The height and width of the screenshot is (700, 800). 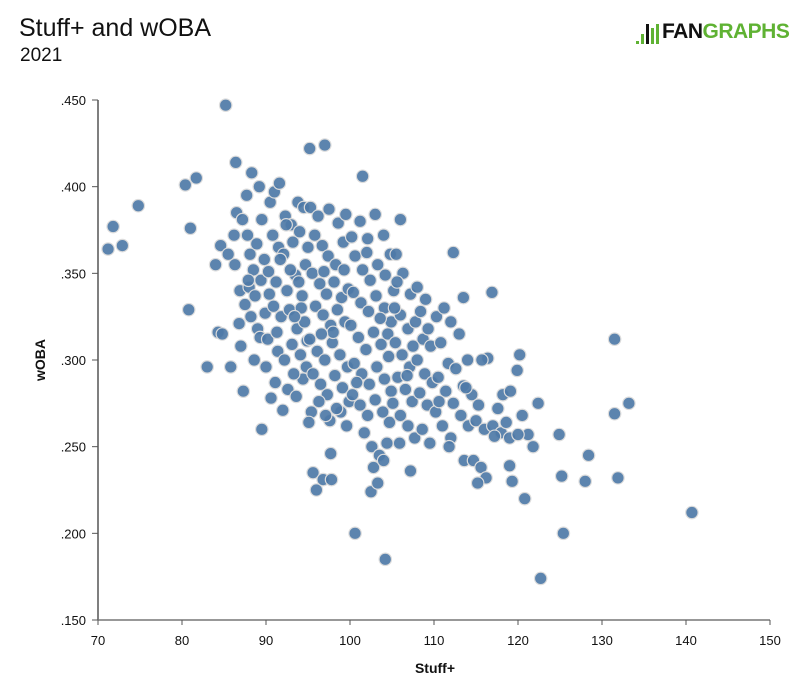 What do you see at coordinates (73, 187) in the screenshot?
I see `y-tick-label: .400` at bounding box center [73, 187].